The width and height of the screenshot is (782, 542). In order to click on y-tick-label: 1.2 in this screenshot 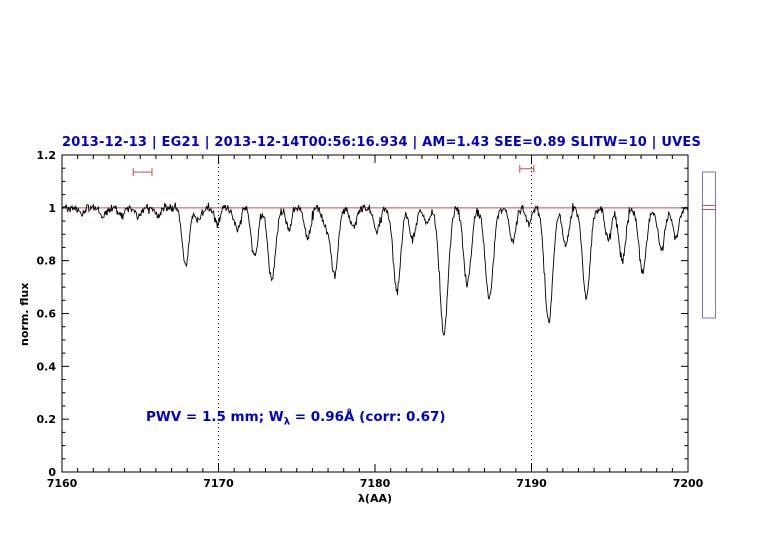, I will do `click(47, 155)`.